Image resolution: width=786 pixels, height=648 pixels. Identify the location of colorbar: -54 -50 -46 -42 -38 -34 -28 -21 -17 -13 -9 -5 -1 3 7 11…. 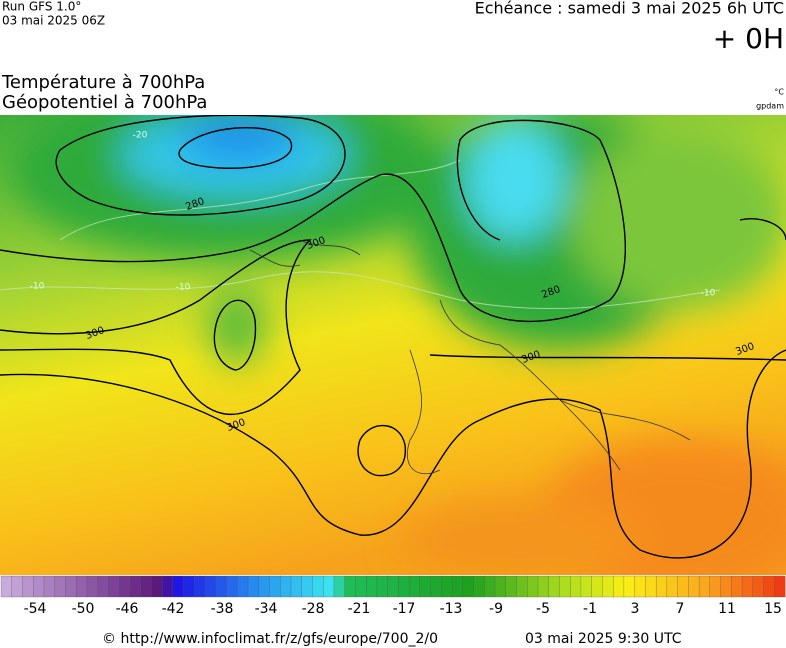
(393, 596).